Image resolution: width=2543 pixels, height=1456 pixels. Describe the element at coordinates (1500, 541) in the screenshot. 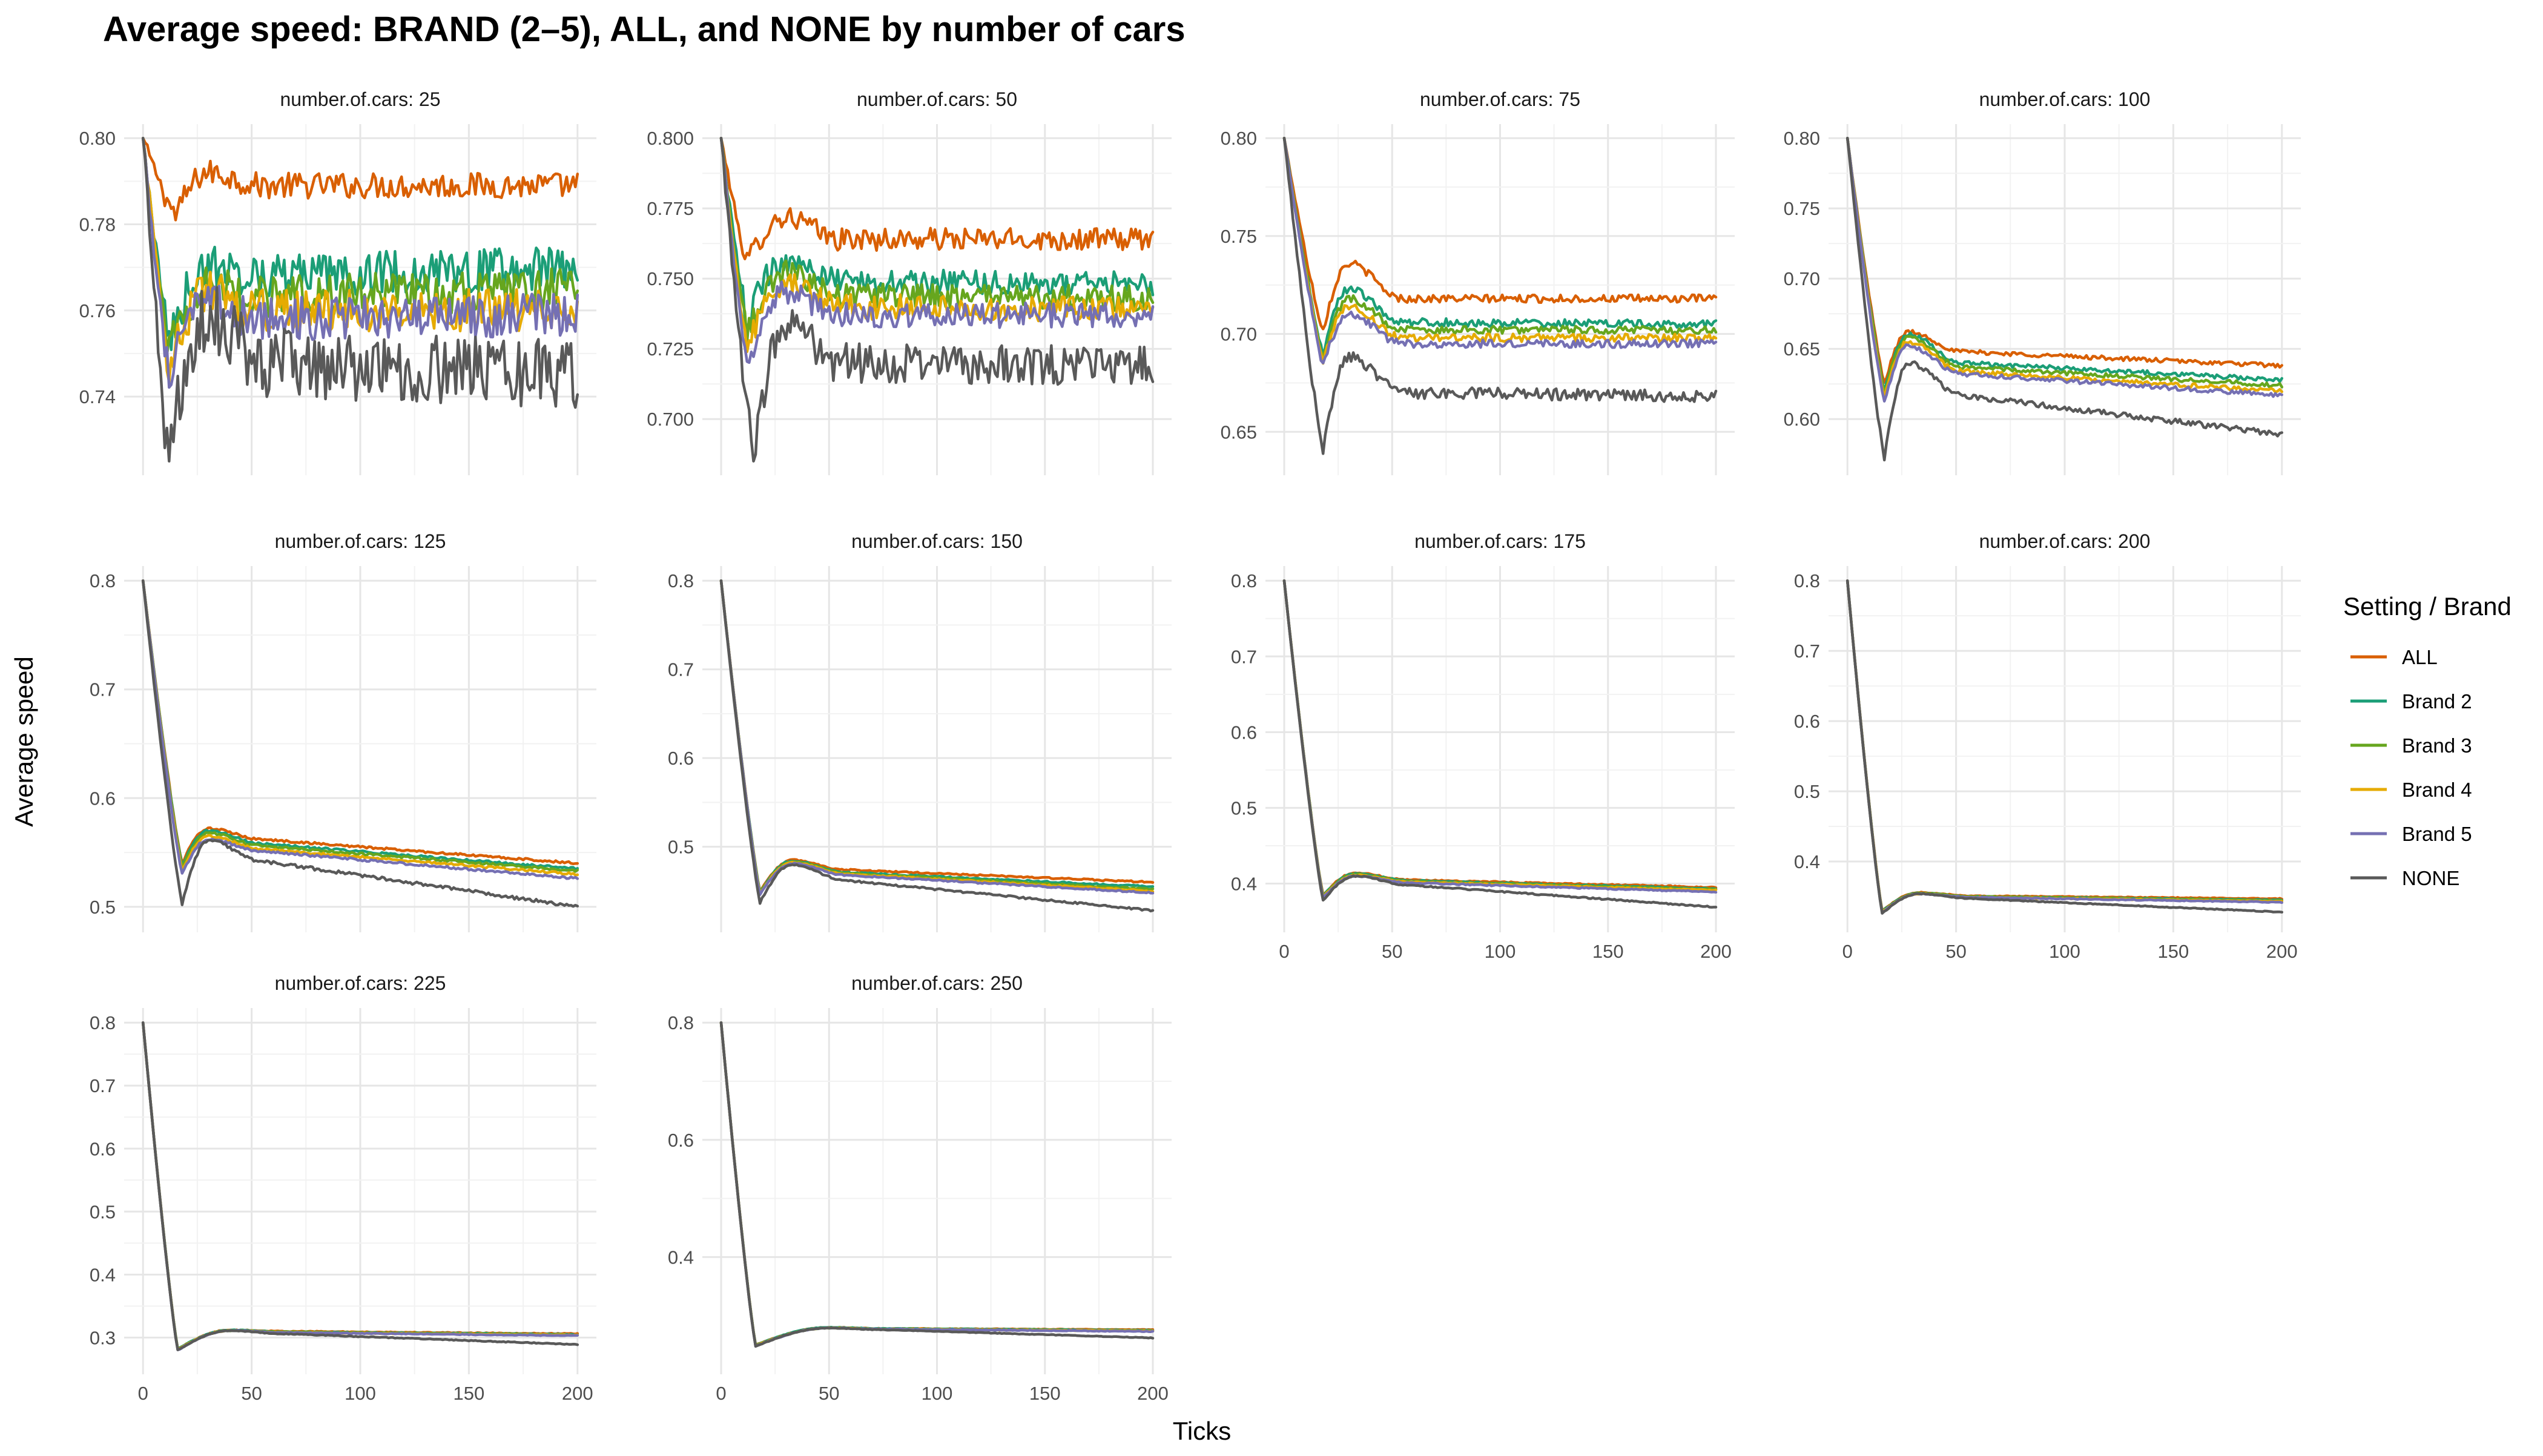

I see `facet-strip-label: number.of.cars: 175` at that location.